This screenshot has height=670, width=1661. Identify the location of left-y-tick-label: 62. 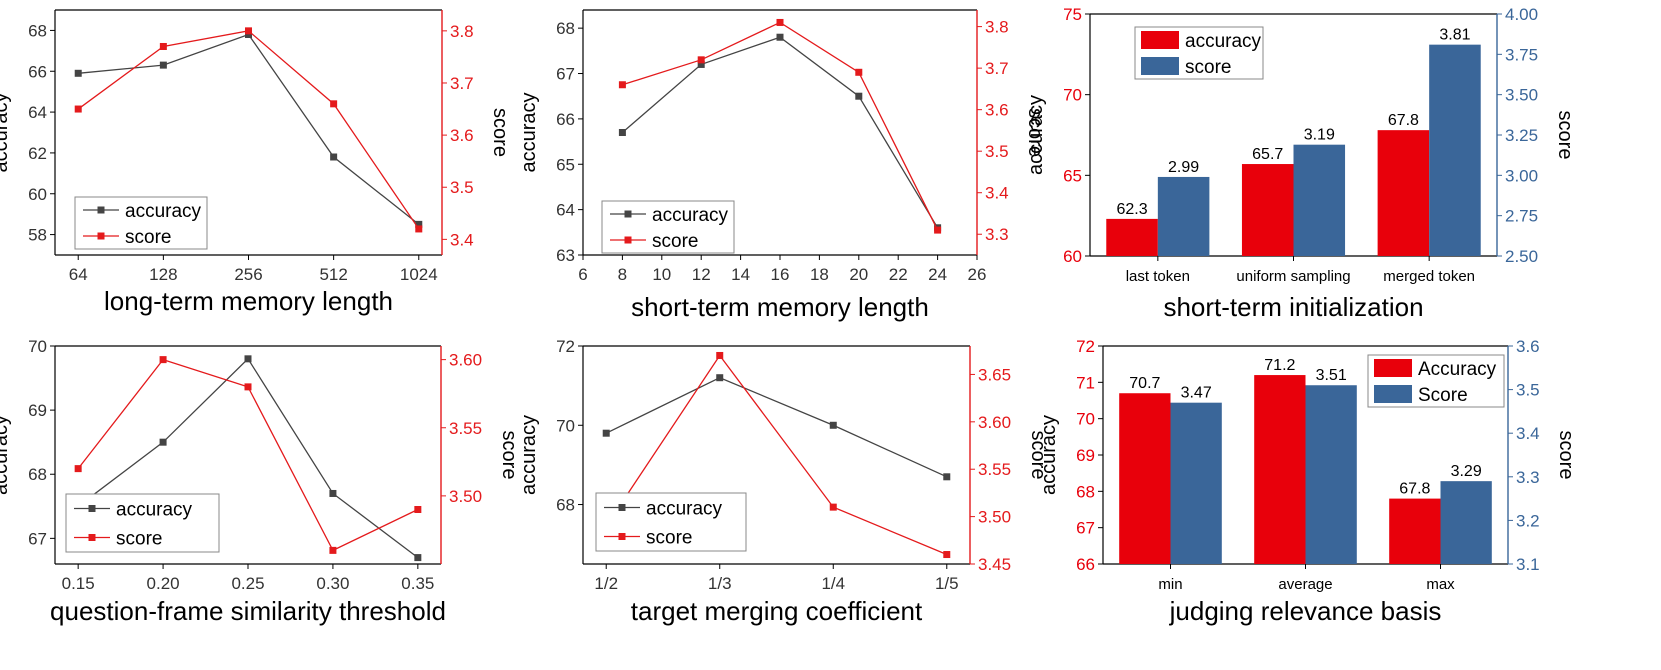
(37, 153).